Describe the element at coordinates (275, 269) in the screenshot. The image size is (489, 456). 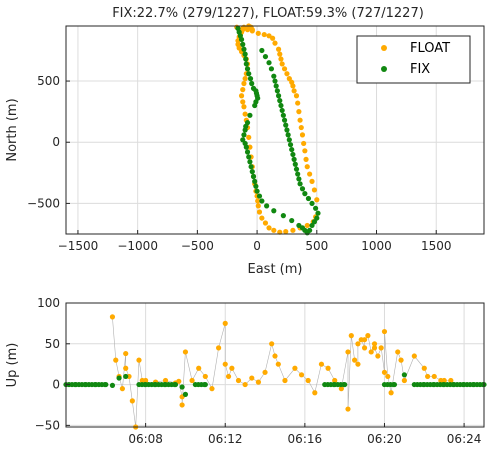
I see `top-x-axis-label: East (m)` at that location.